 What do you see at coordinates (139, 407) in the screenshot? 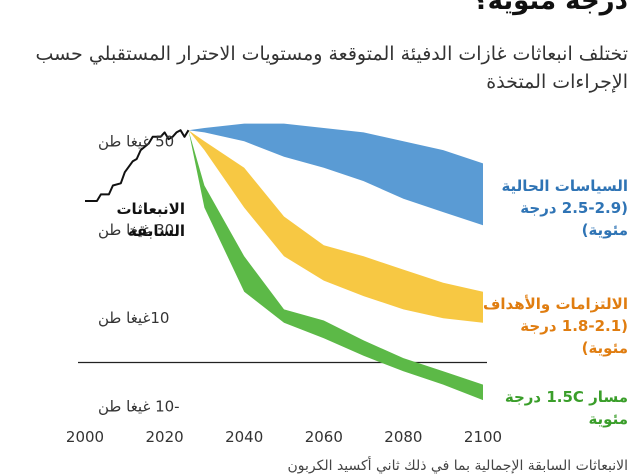
I see `y-tick-label: -10 غيغا طن` at bounding box center [139, 407].